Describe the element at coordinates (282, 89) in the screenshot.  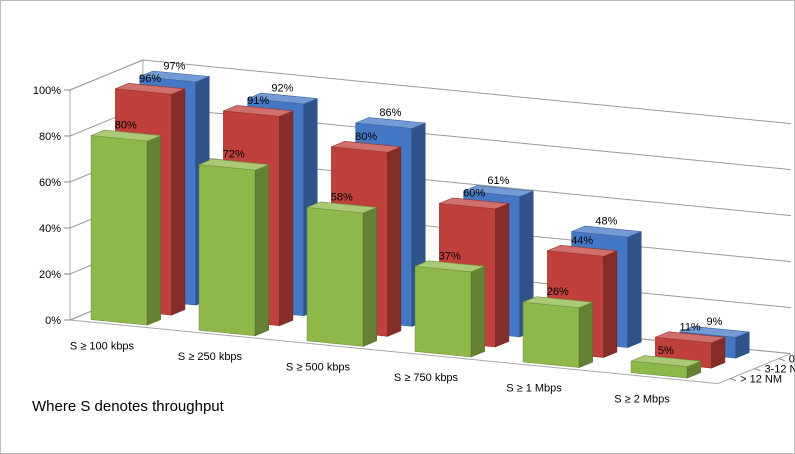
I see `data-label: 92%` at that location.